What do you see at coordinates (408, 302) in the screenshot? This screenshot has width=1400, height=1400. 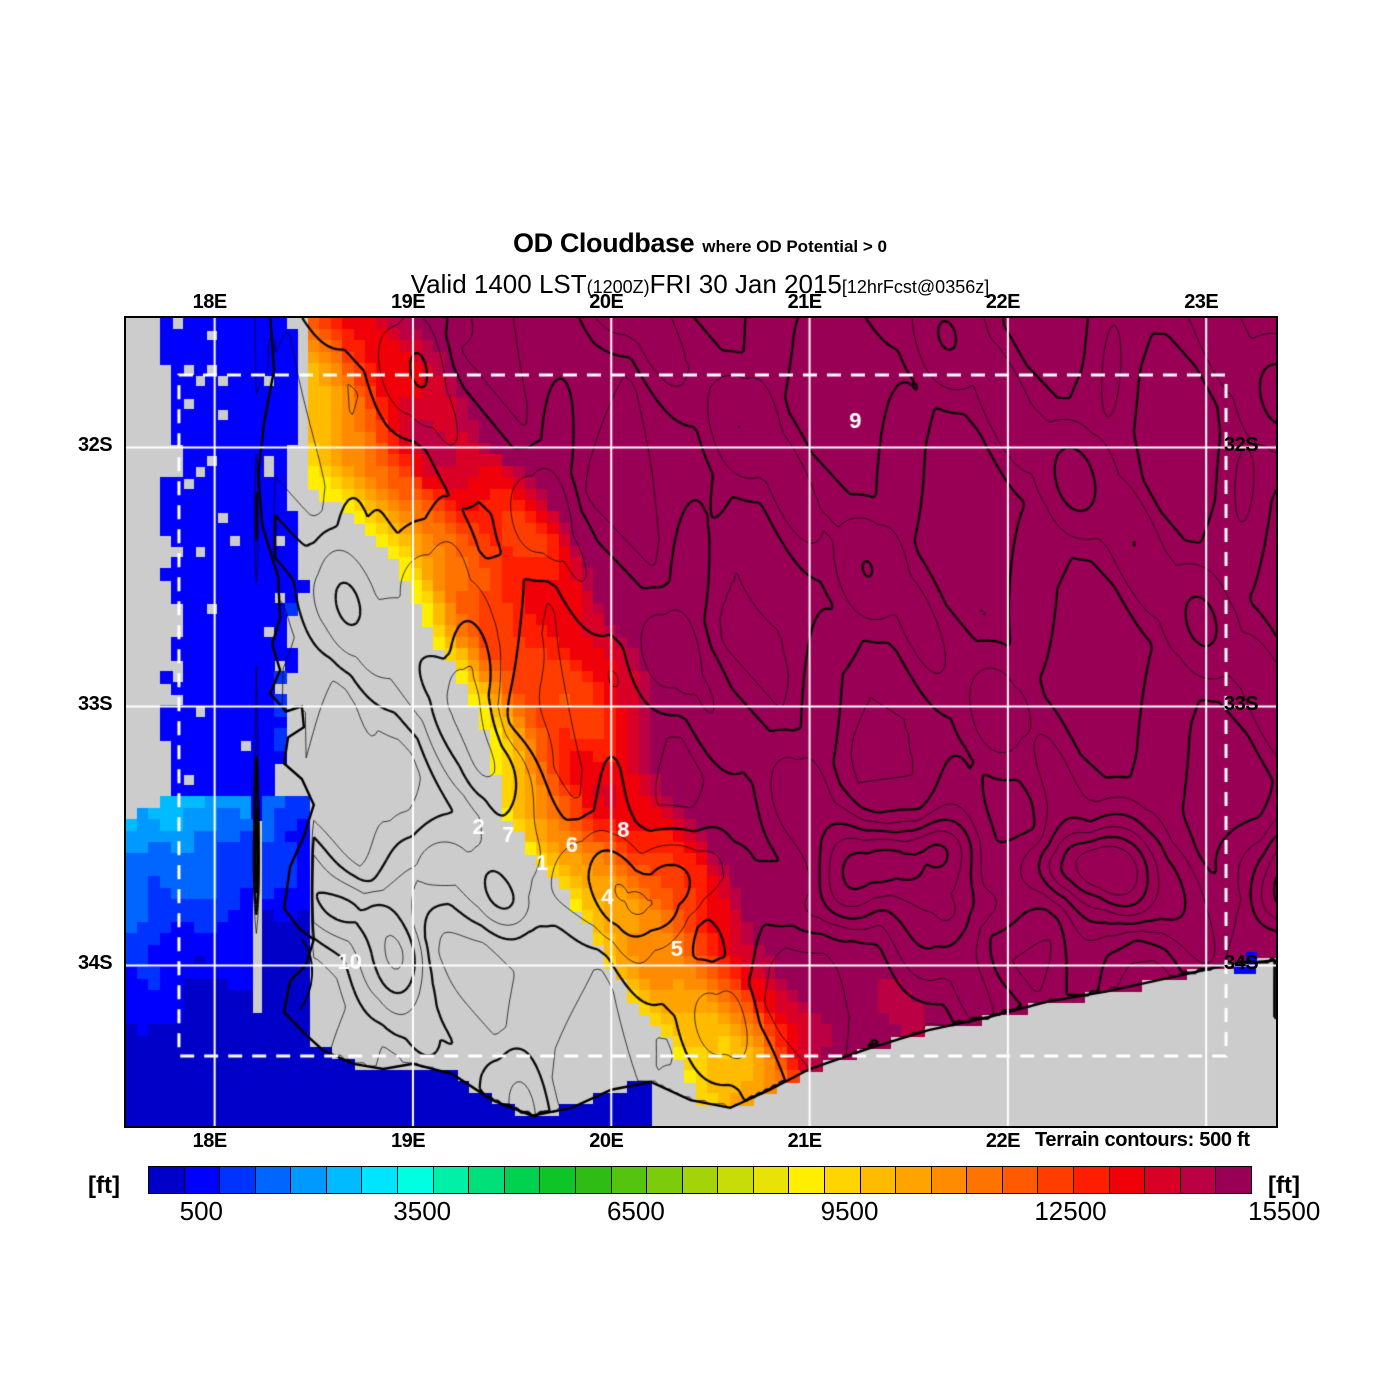 I see `lon-tick-top-19E: 19E` at bounding box center [408, 302].